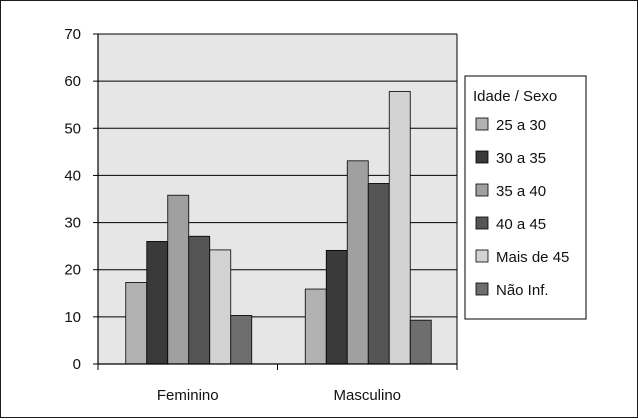  What do you see at coordinates (521, 158) in the screenshot?
I see `legend-item-label: 30 a 35` at bounding box center [521, 158].